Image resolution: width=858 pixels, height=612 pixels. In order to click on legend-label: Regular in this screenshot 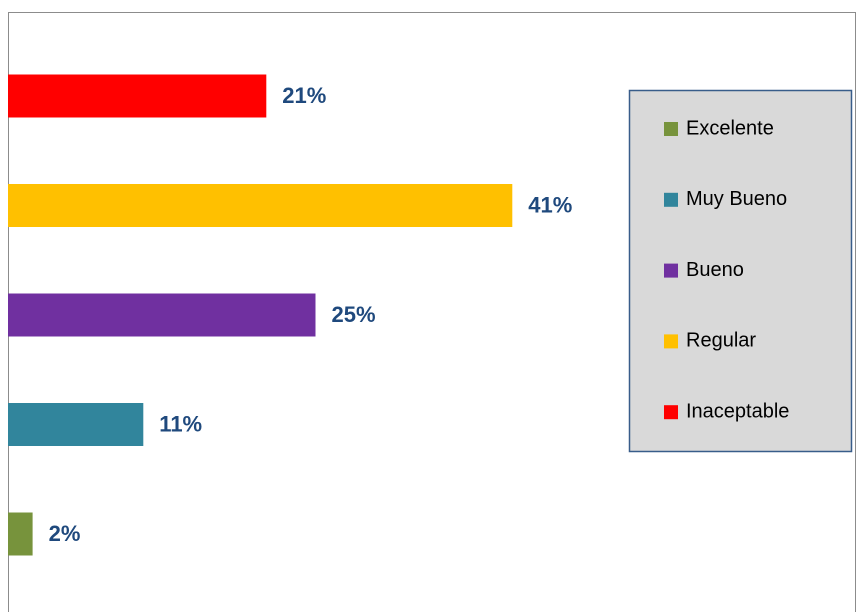, I will do `click(721, 341)`.